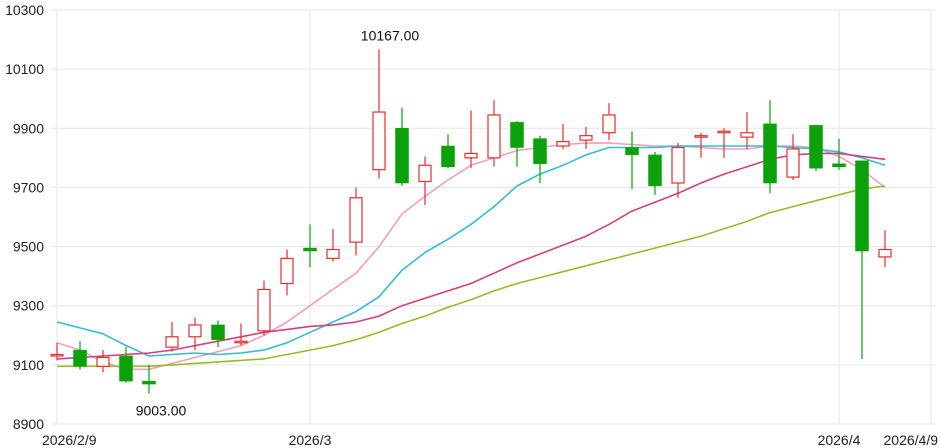 The image size is (940, 448). What do you see at coordinates (28, 187) in the screenshot?
I see `y-tick-label: 9700` at bounding box center [28, 187].